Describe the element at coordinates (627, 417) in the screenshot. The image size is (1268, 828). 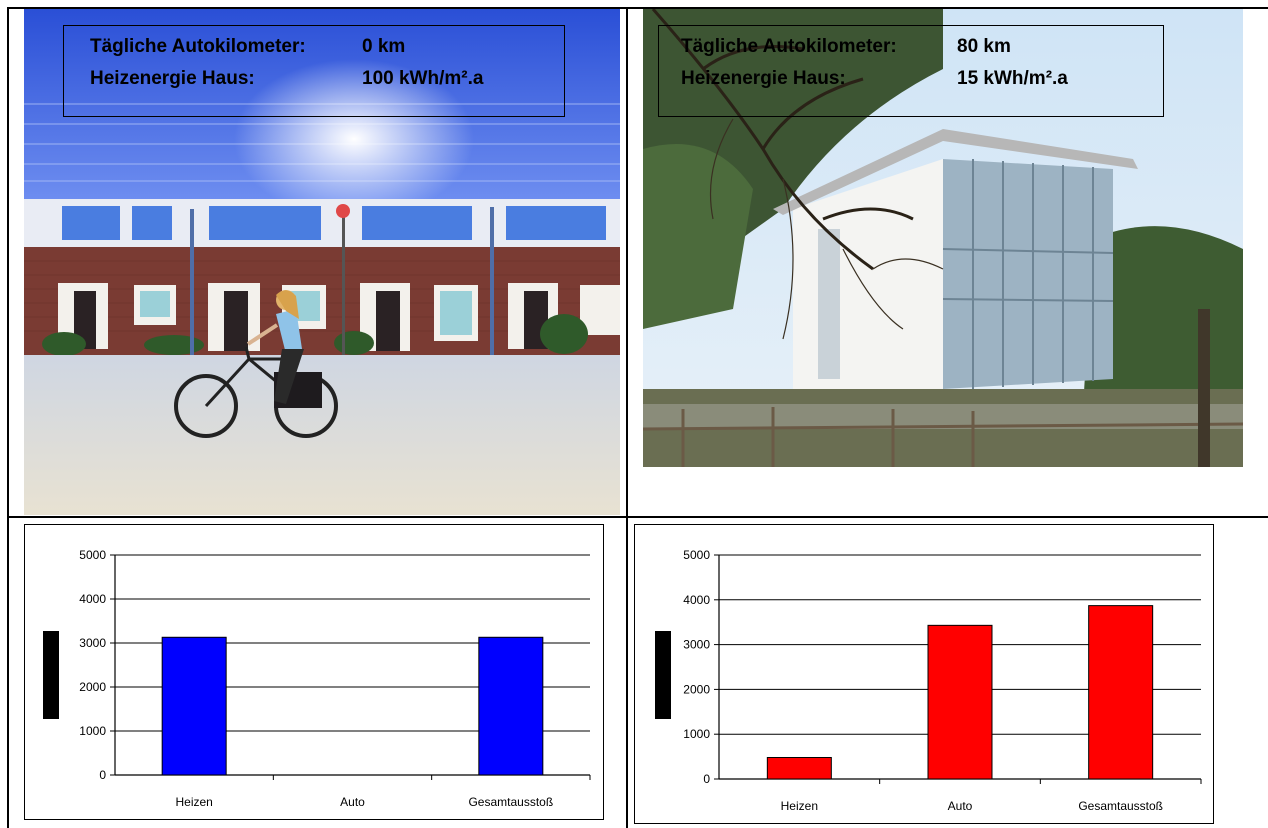
I see `frame-center-divider` at that location.